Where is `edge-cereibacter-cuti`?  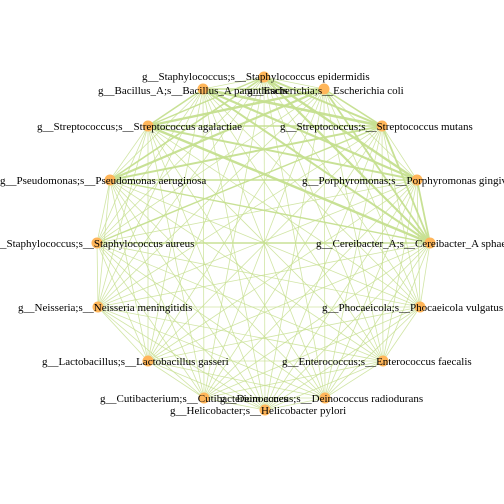 edge-cereibacter-cuti is located at coordinates (317, 320).